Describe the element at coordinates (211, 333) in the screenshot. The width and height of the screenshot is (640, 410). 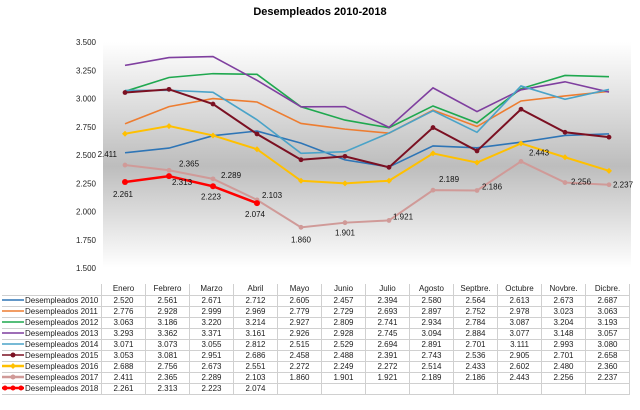
I see `table-cell: 3.371` at that location.